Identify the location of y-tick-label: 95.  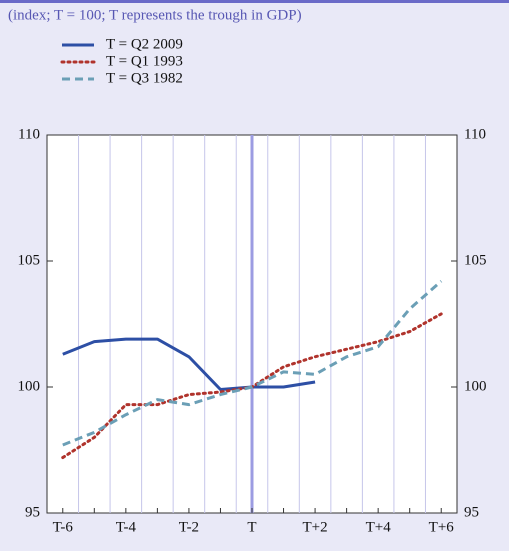
(32, 512).